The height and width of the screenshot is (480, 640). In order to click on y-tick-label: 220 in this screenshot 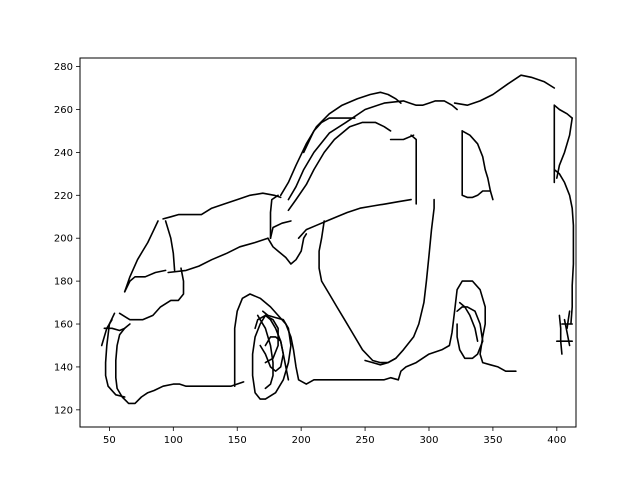, I will do `click(63, 196)`.